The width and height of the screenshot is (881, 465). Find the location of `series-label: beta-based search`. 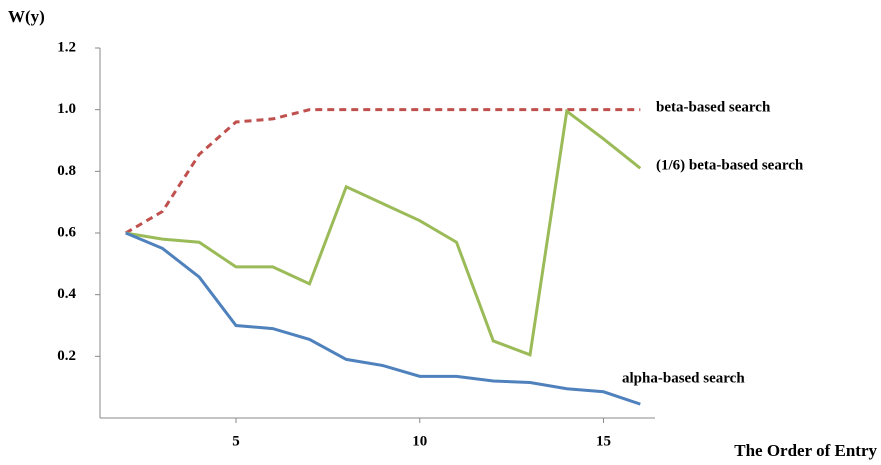

series-label: beta-based search is located at coordinates (713, 107).